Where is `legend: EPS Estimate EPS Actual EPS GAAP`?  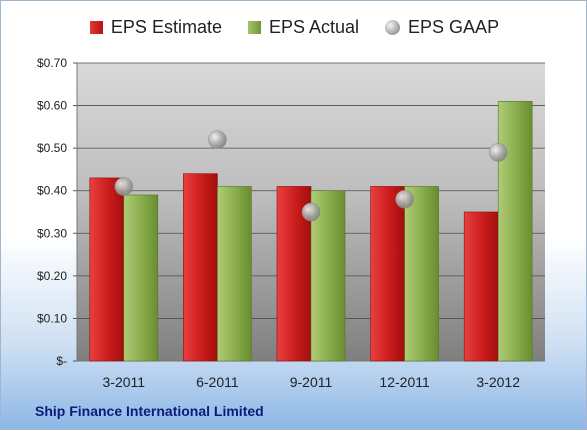
legend: EPS Estimate EPS Actual EPS GAAP is located at coordinates (294, 27).